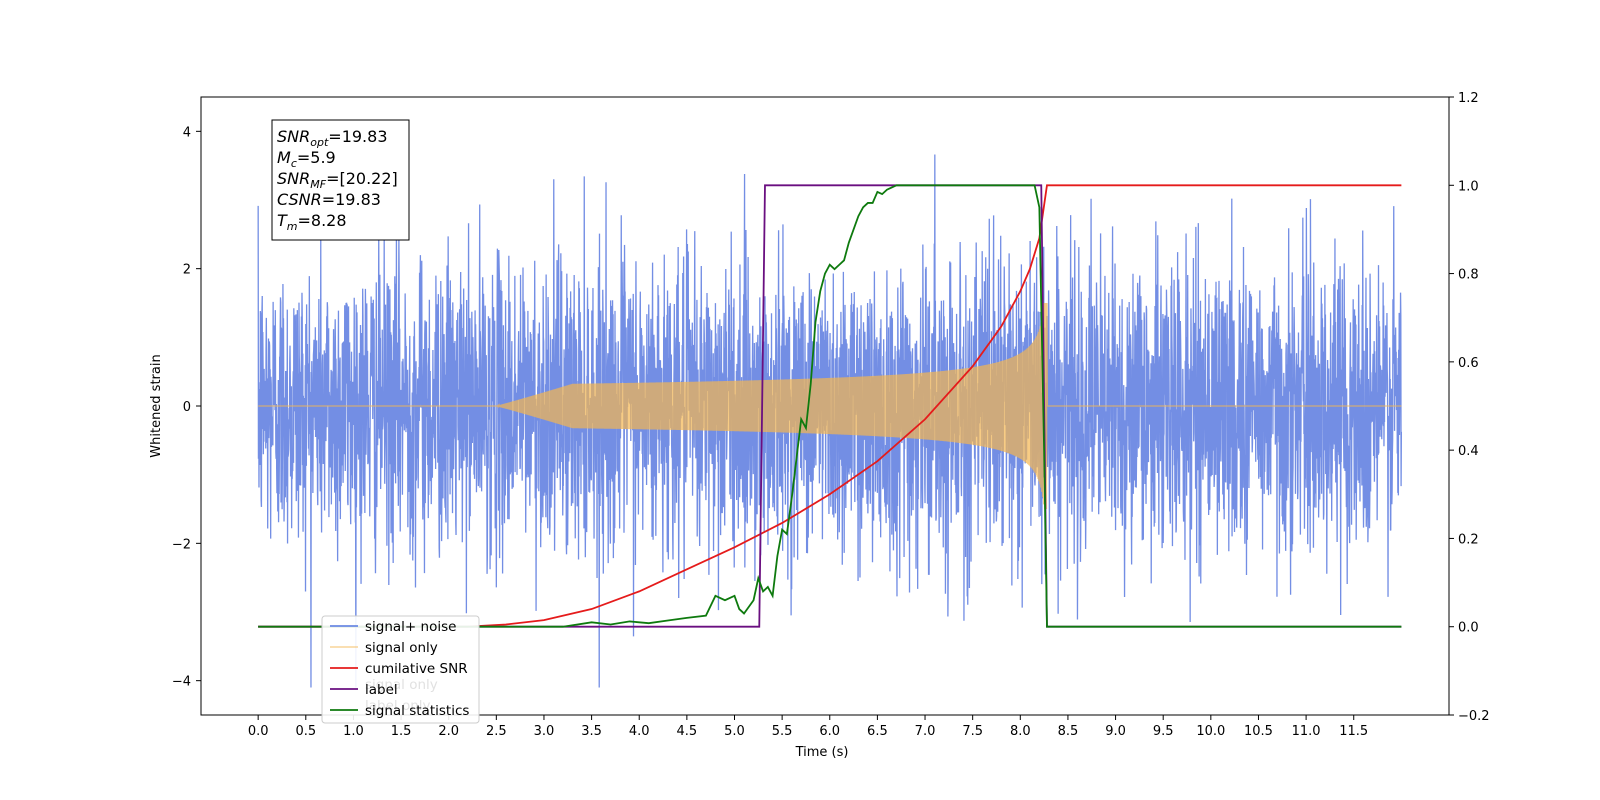 Image resolution: width=1600 pixels, height=800 pixels. I want to click on annotation-frame, so click(340, 180).